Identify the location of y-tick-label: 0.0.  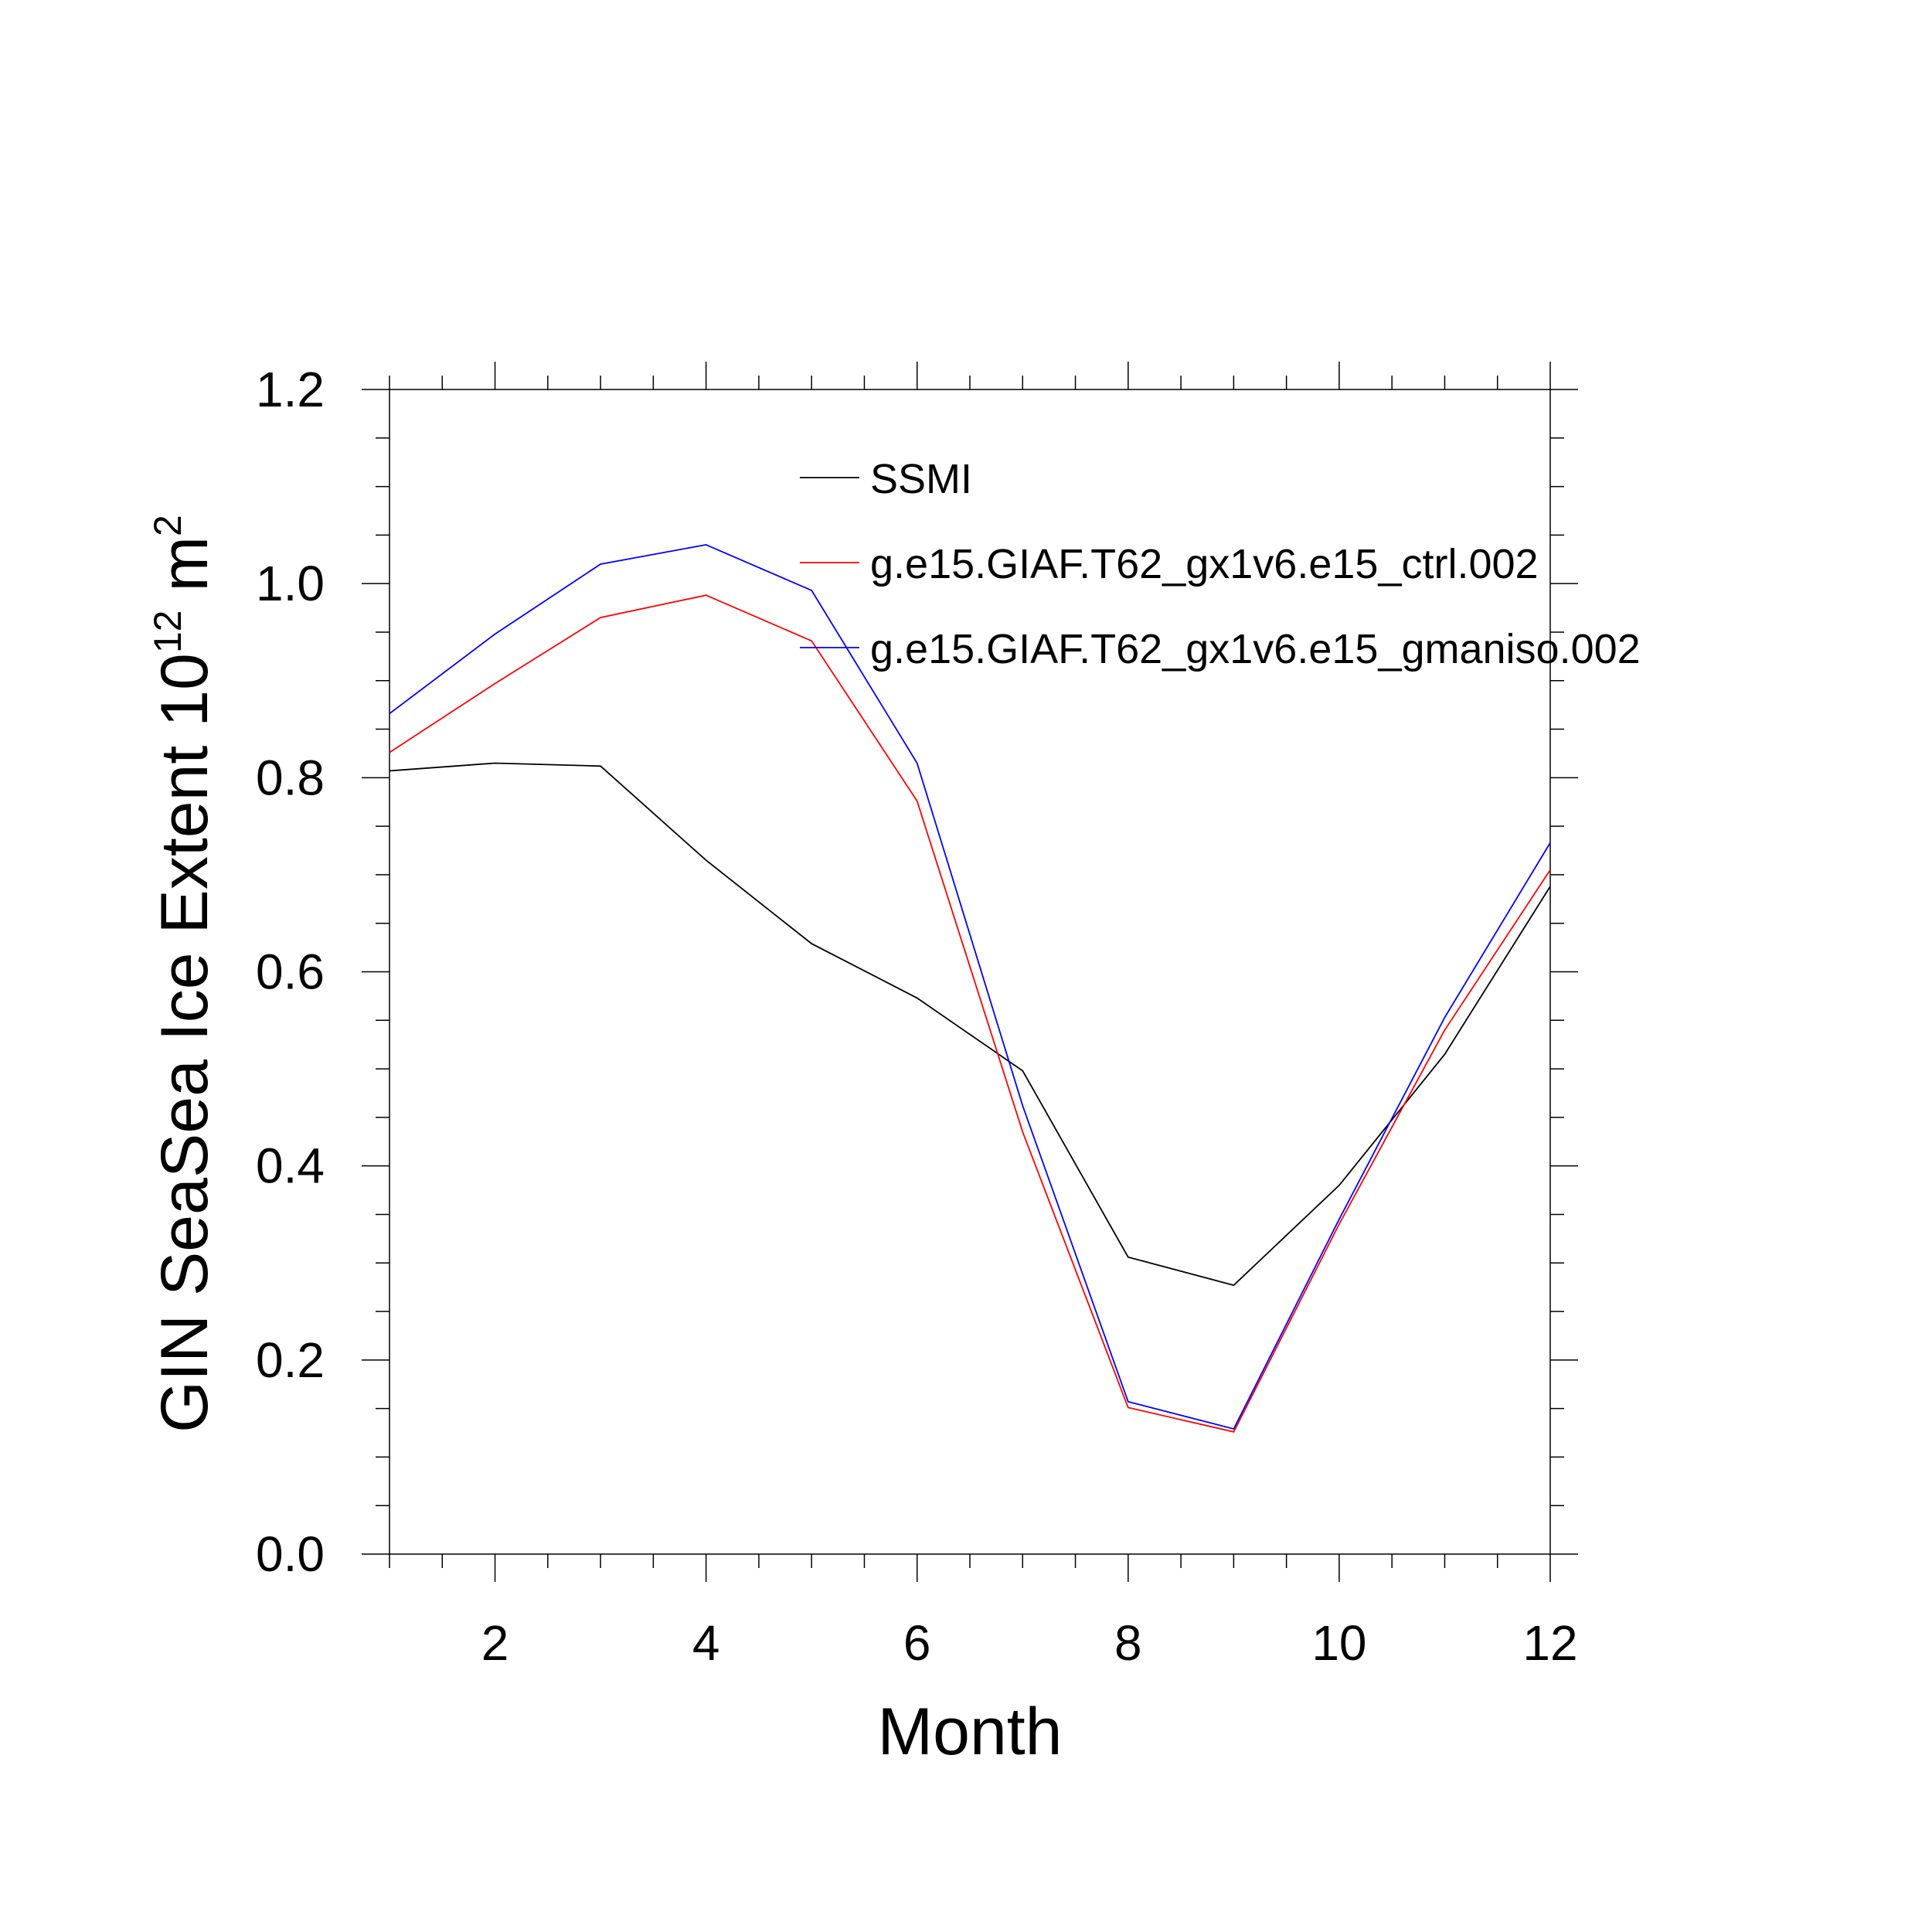
(291, 1554).